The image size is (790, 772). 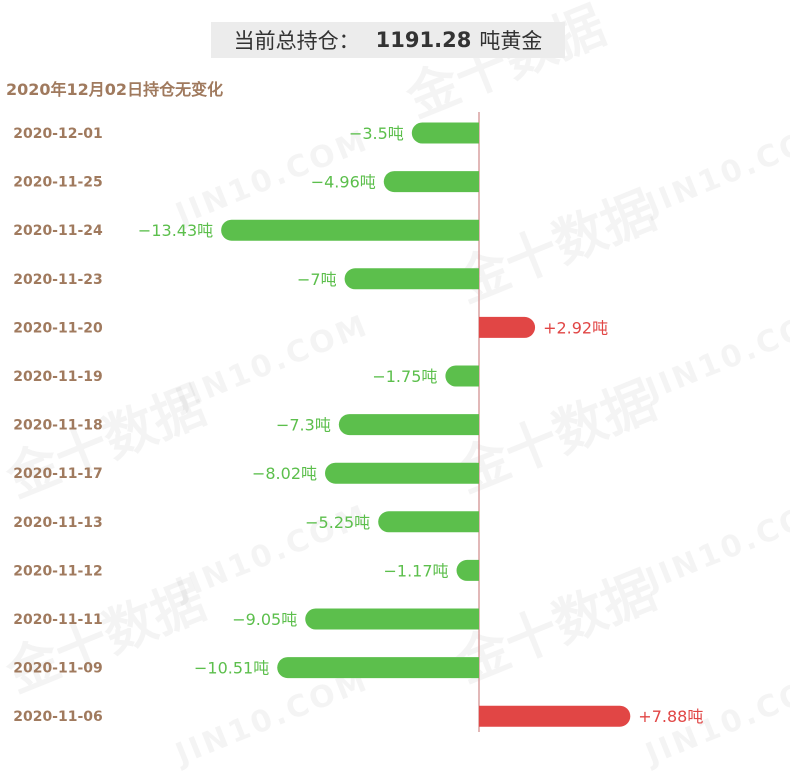 What do you see at coordinates (511, 41) in the screenshot?
I see `total-holdings-unit: 吨黄金` at bounding box center [511, 41].